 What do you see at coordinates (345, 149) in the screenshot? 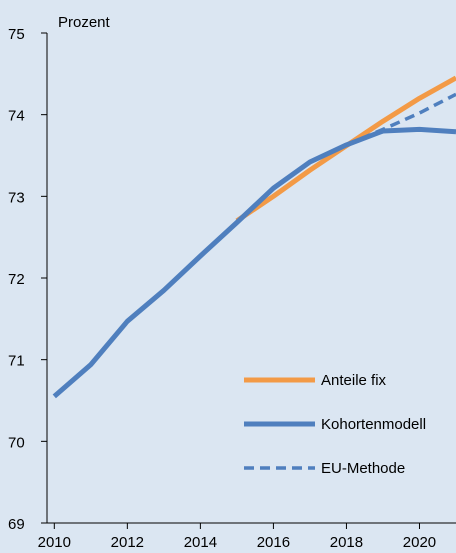
I see `series-line-anteile-fix` at bounding box center [345, 149].